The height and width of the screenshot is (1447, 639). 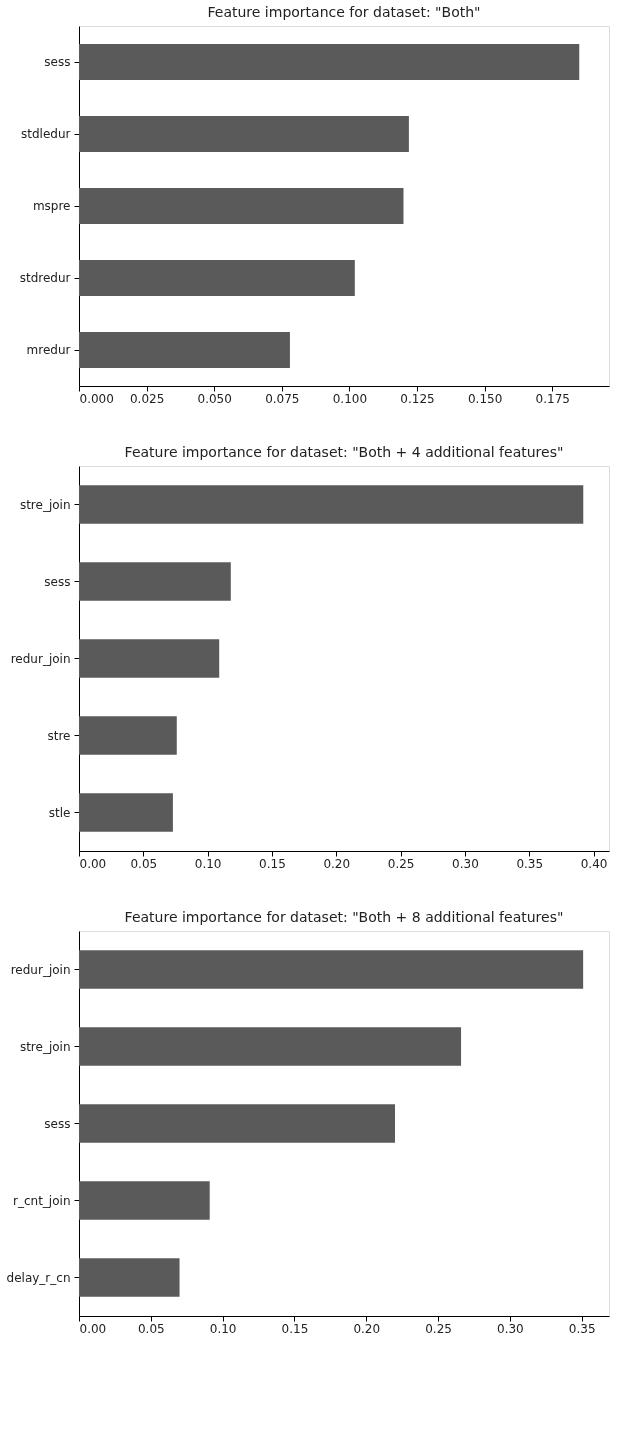 What do you see at coordinates (344, 452) in the screenshot?
I see `chart-title: Feature importance for dataset: "Both + 4 additional features"` at bounding box center [344, 452].